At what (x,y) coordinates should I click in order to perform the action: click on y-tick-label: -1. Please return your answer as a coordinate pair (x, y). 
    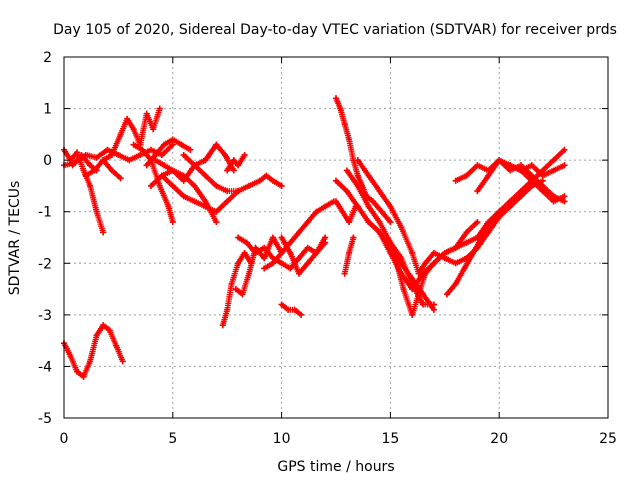
    Looking at the image, I should click on (45, 213).